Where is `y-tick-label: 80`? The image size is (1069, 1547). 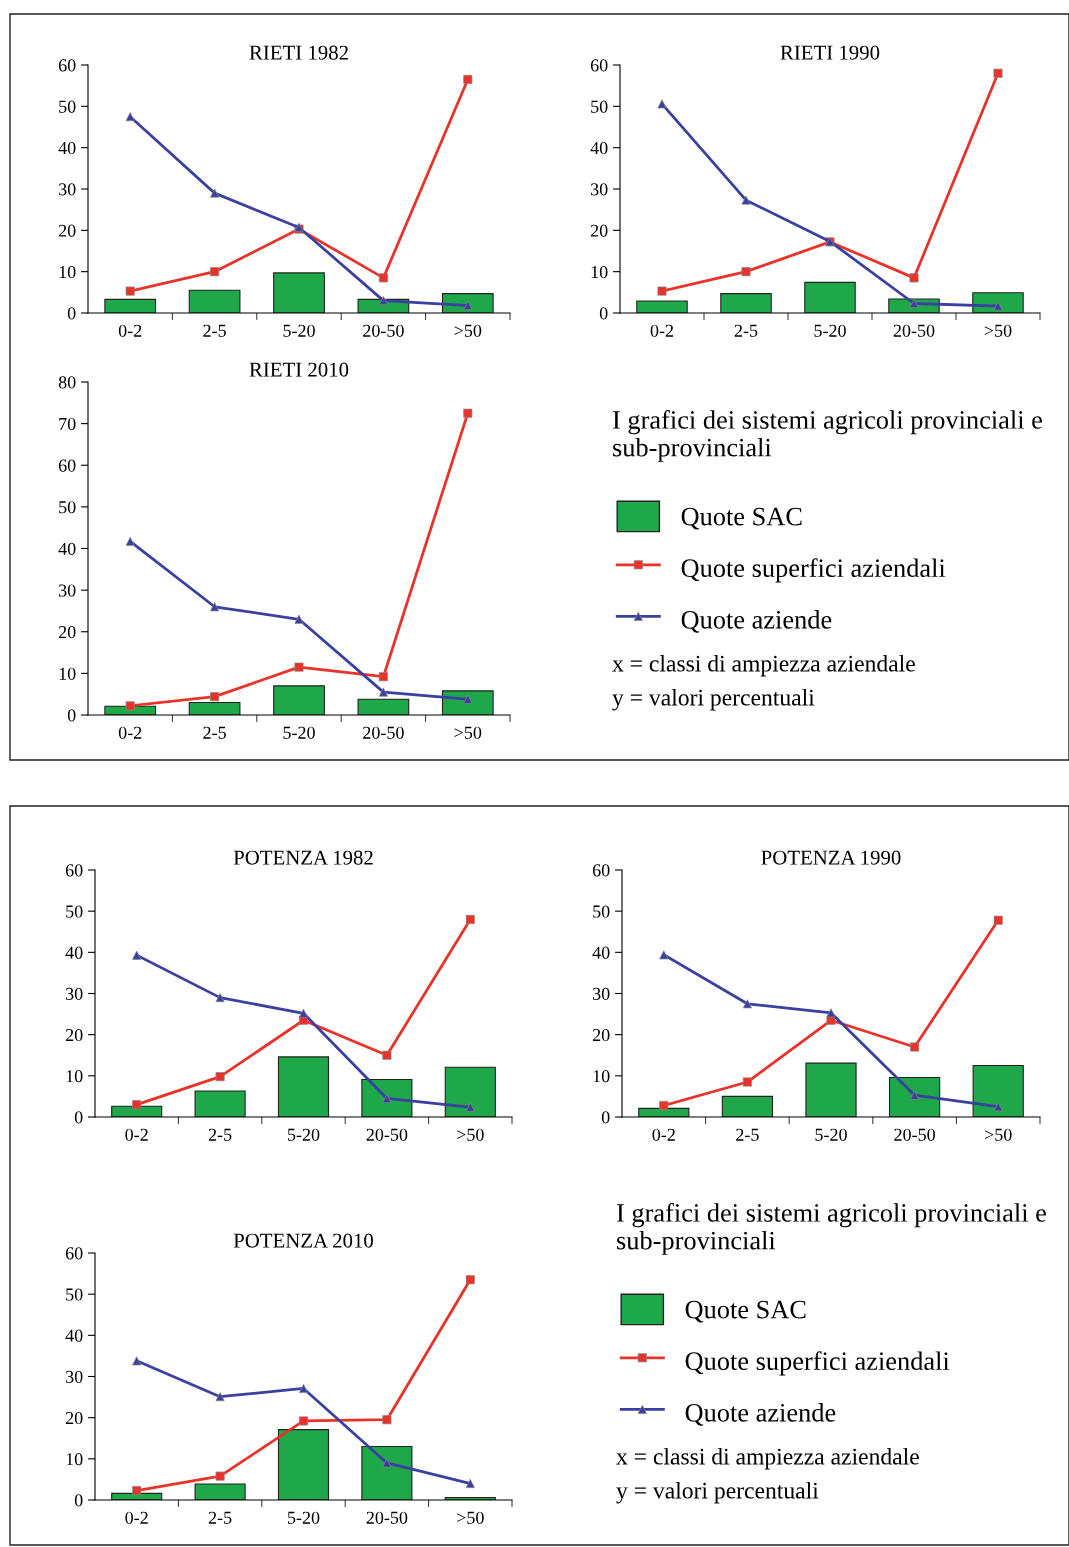
y-tick-label: 80 is located at coordinates (67, 382).